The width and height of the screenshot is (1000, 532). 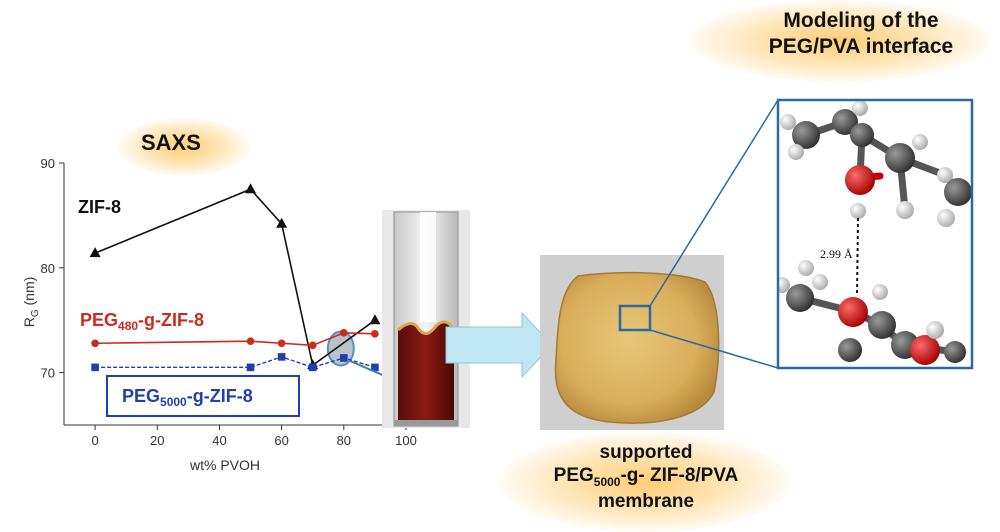 I want to click on x-tick-label: 40, so click(x=219, y=440).